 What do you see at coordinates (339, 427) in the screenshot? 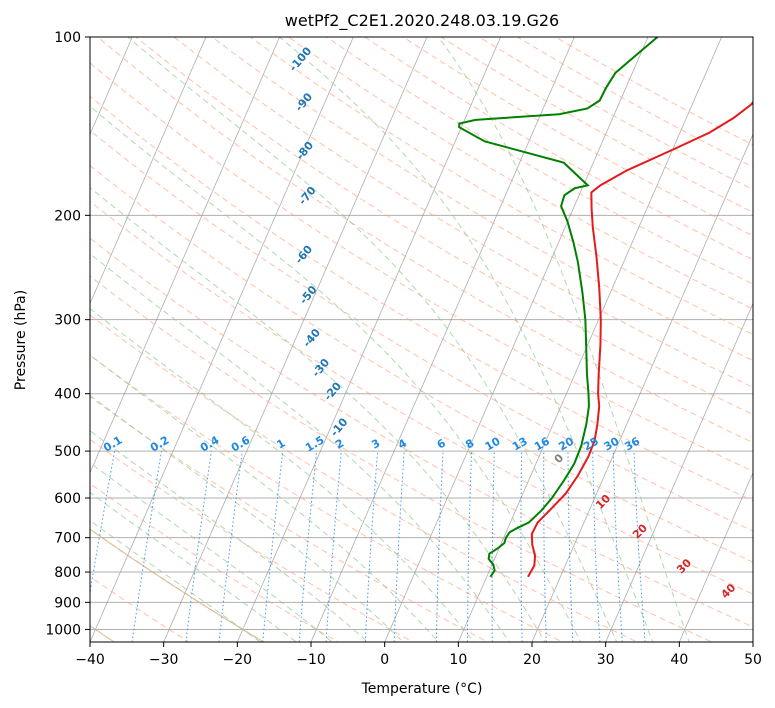
I see `dry-adiabat-label: -10` at bounding box center [339, 427].